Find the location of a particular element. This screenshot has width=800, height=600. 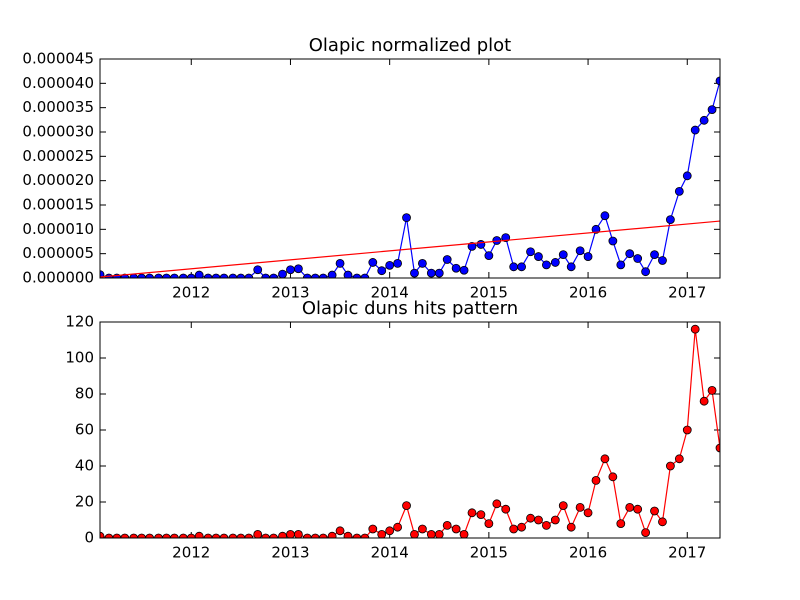

x-tick-label: 2012 is located at coordinates (191, 553).